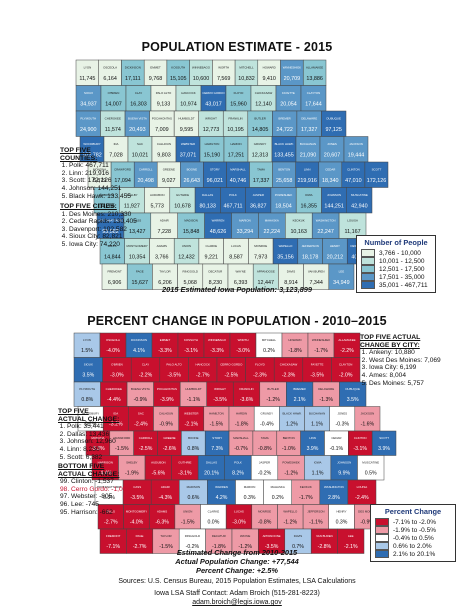 This screenshot has width=474, height=613. What do you see at coordinates (164, 155) in the screenshot?
I see `pop-county-value: 9,803` at bounding box center [164, 155].